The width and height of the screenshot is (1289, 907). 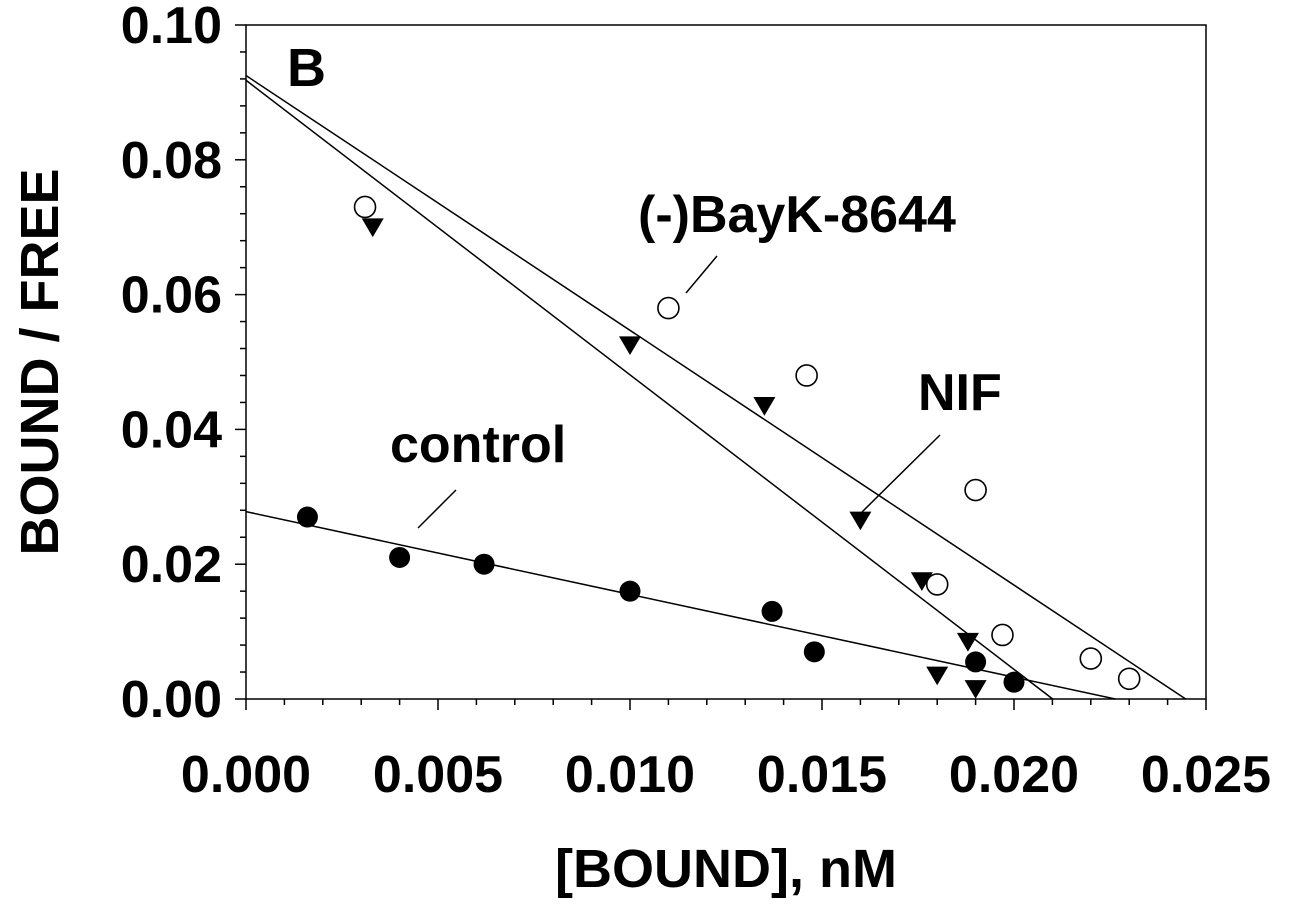 I want to click on y-tick-label: 0.00, so click(x=171, y=700).